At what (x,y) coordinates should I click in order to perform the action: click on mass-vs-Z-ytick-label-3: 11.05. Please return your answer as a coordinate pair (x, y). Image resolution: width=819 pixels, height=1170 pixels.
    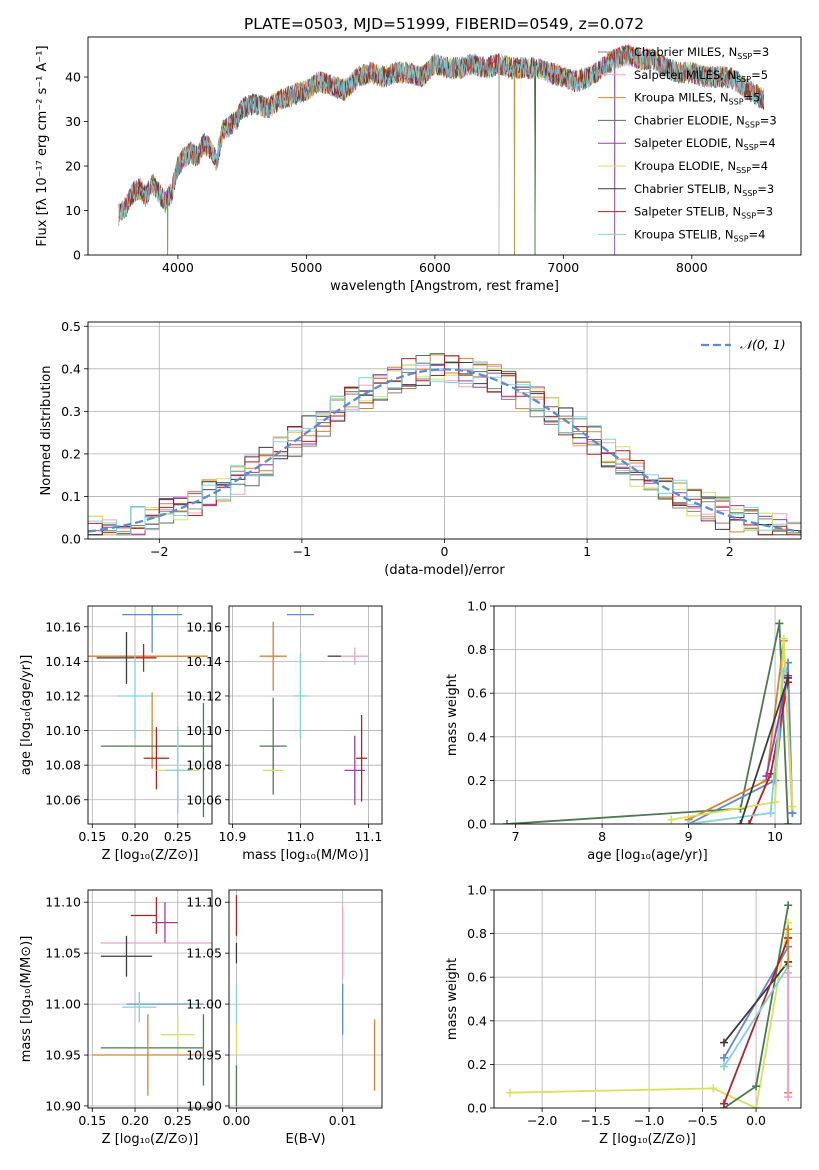
    Looking at the image, I should click on (63, 953).